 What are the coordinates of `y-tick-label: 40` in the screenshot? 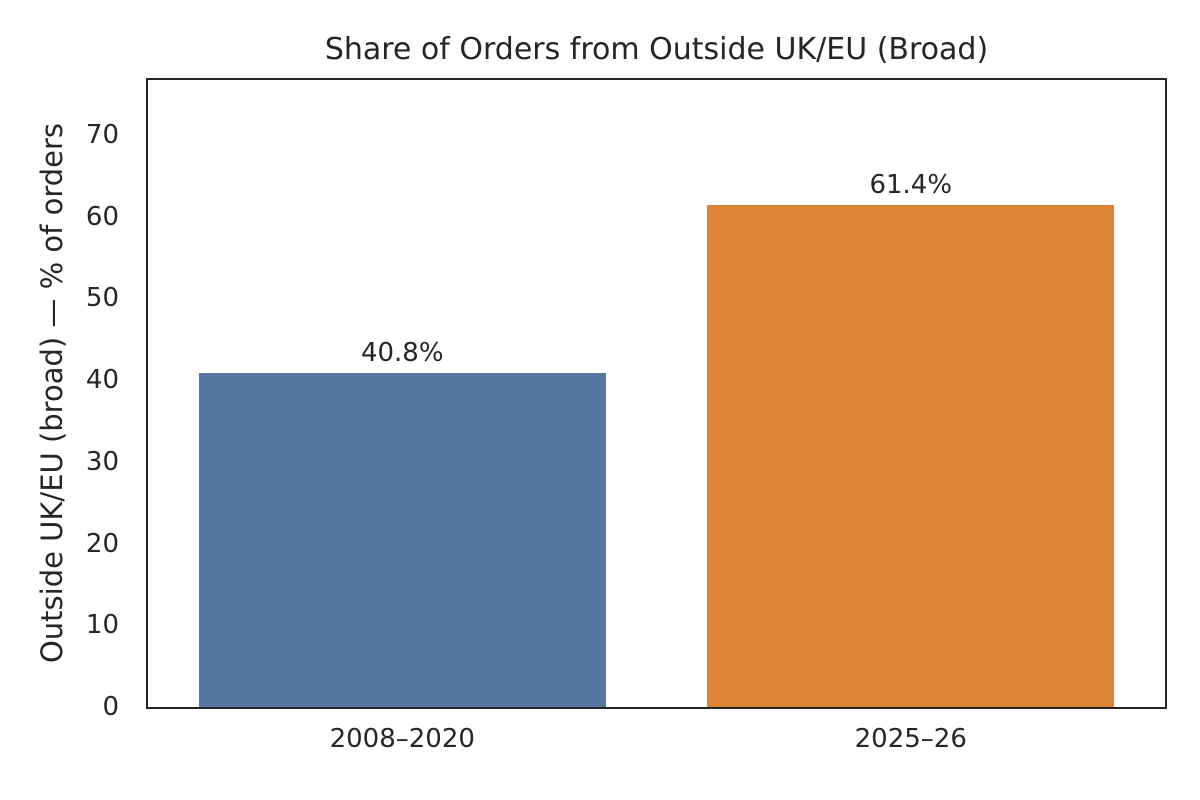 It's located at (102, 380).